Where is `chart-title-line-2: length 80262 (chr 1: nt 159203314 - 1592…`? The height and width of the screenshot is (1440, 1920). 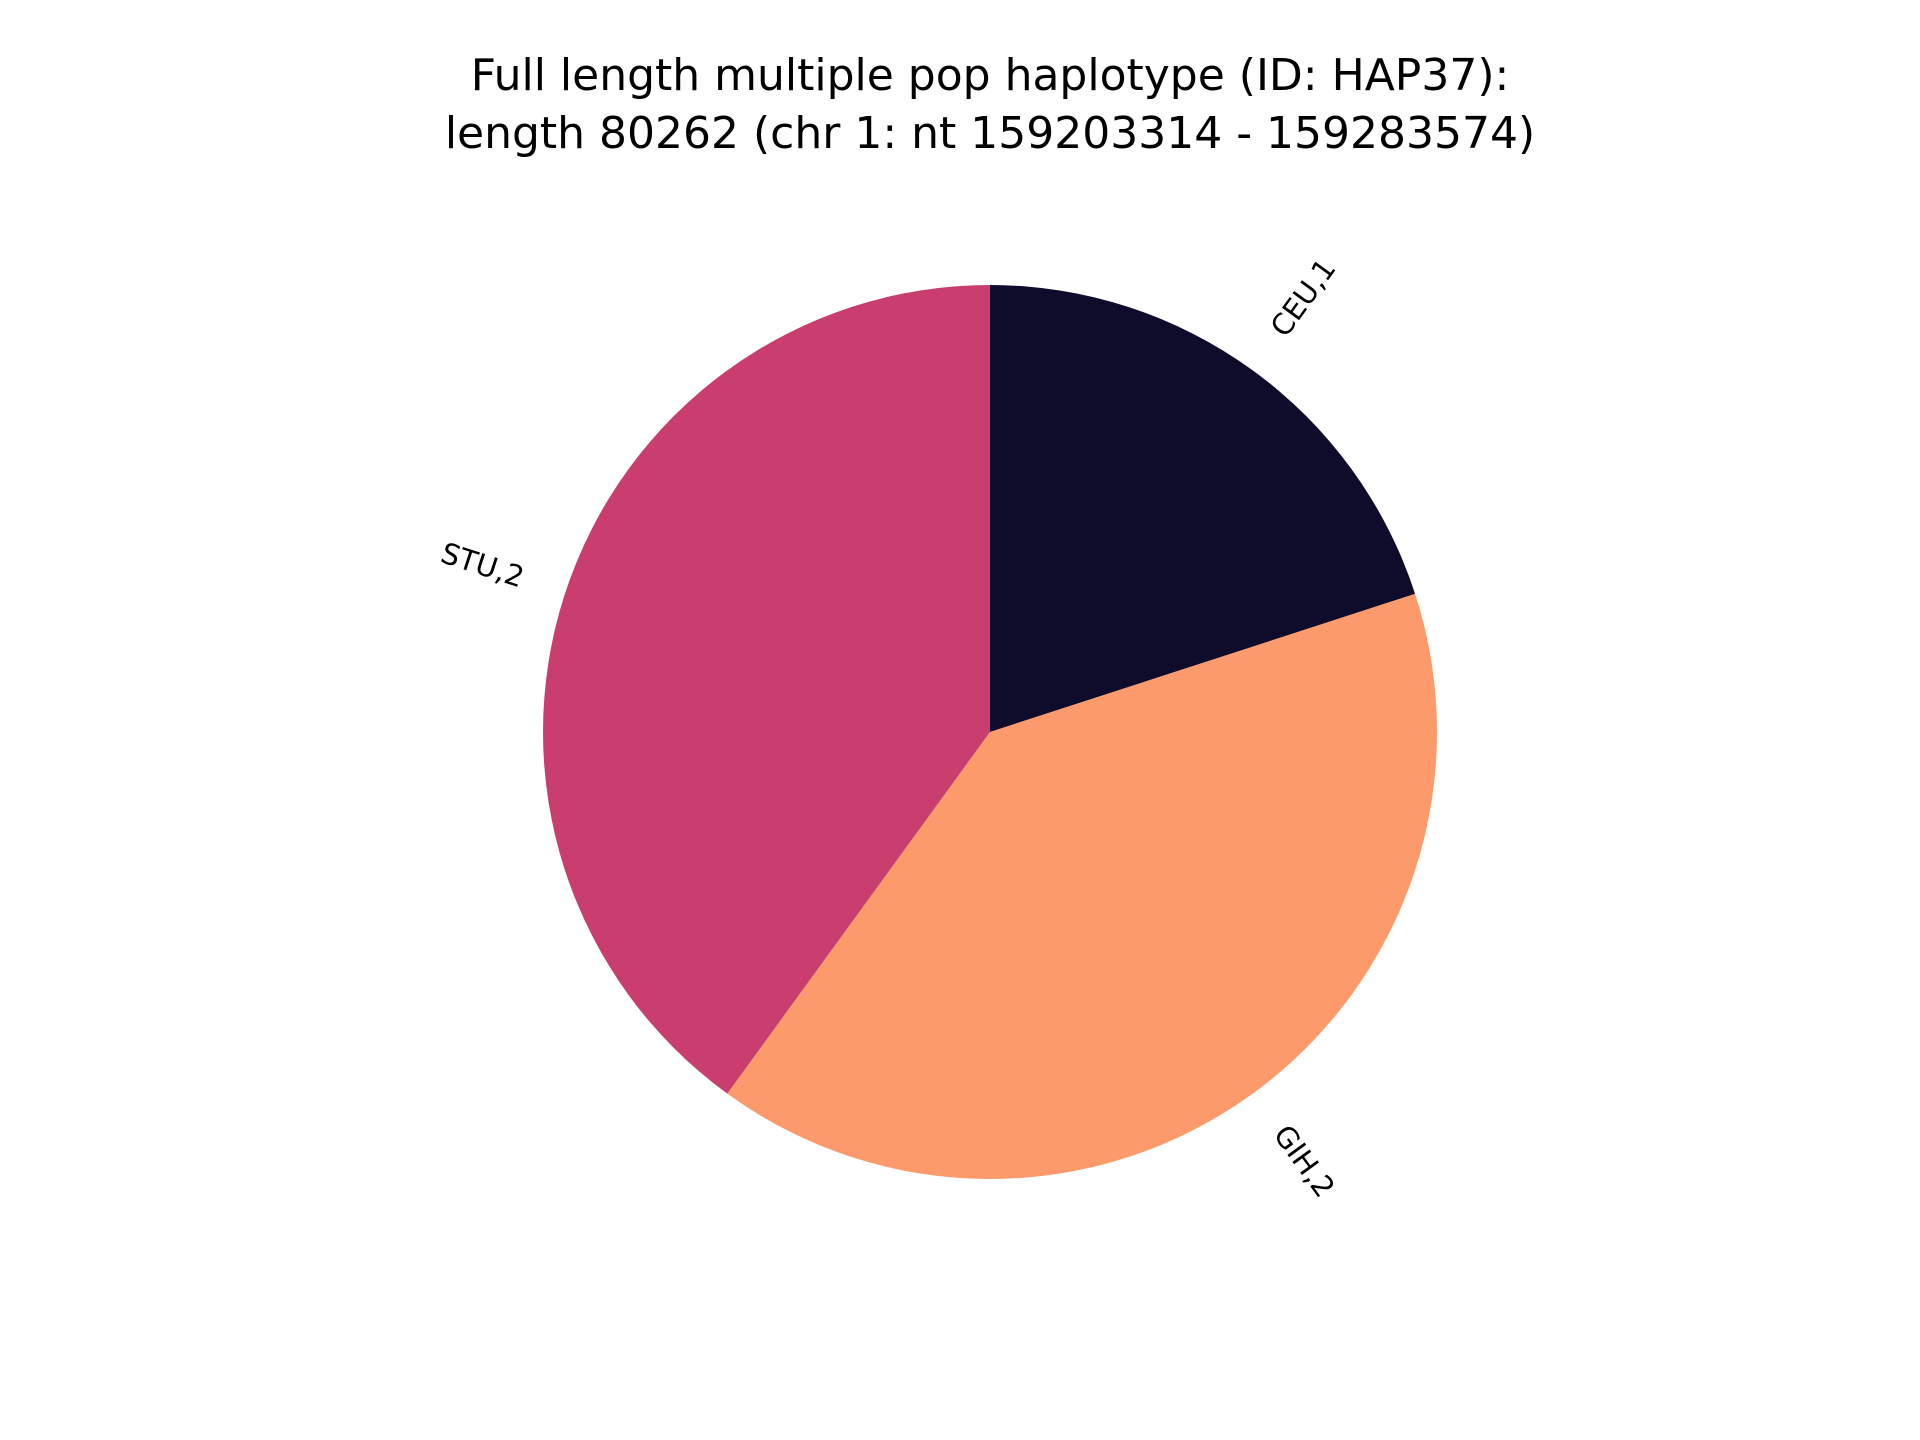
chart-title-line-2: length 80262 (chr 1: nt 159203314 - 1592… is located at coordinates (990, 133).